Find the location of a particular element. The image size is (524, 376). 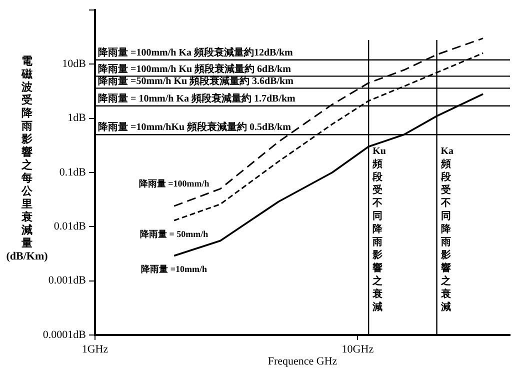

series-label: 降雨量 =100mm/h is located at coordinates (174, 183).